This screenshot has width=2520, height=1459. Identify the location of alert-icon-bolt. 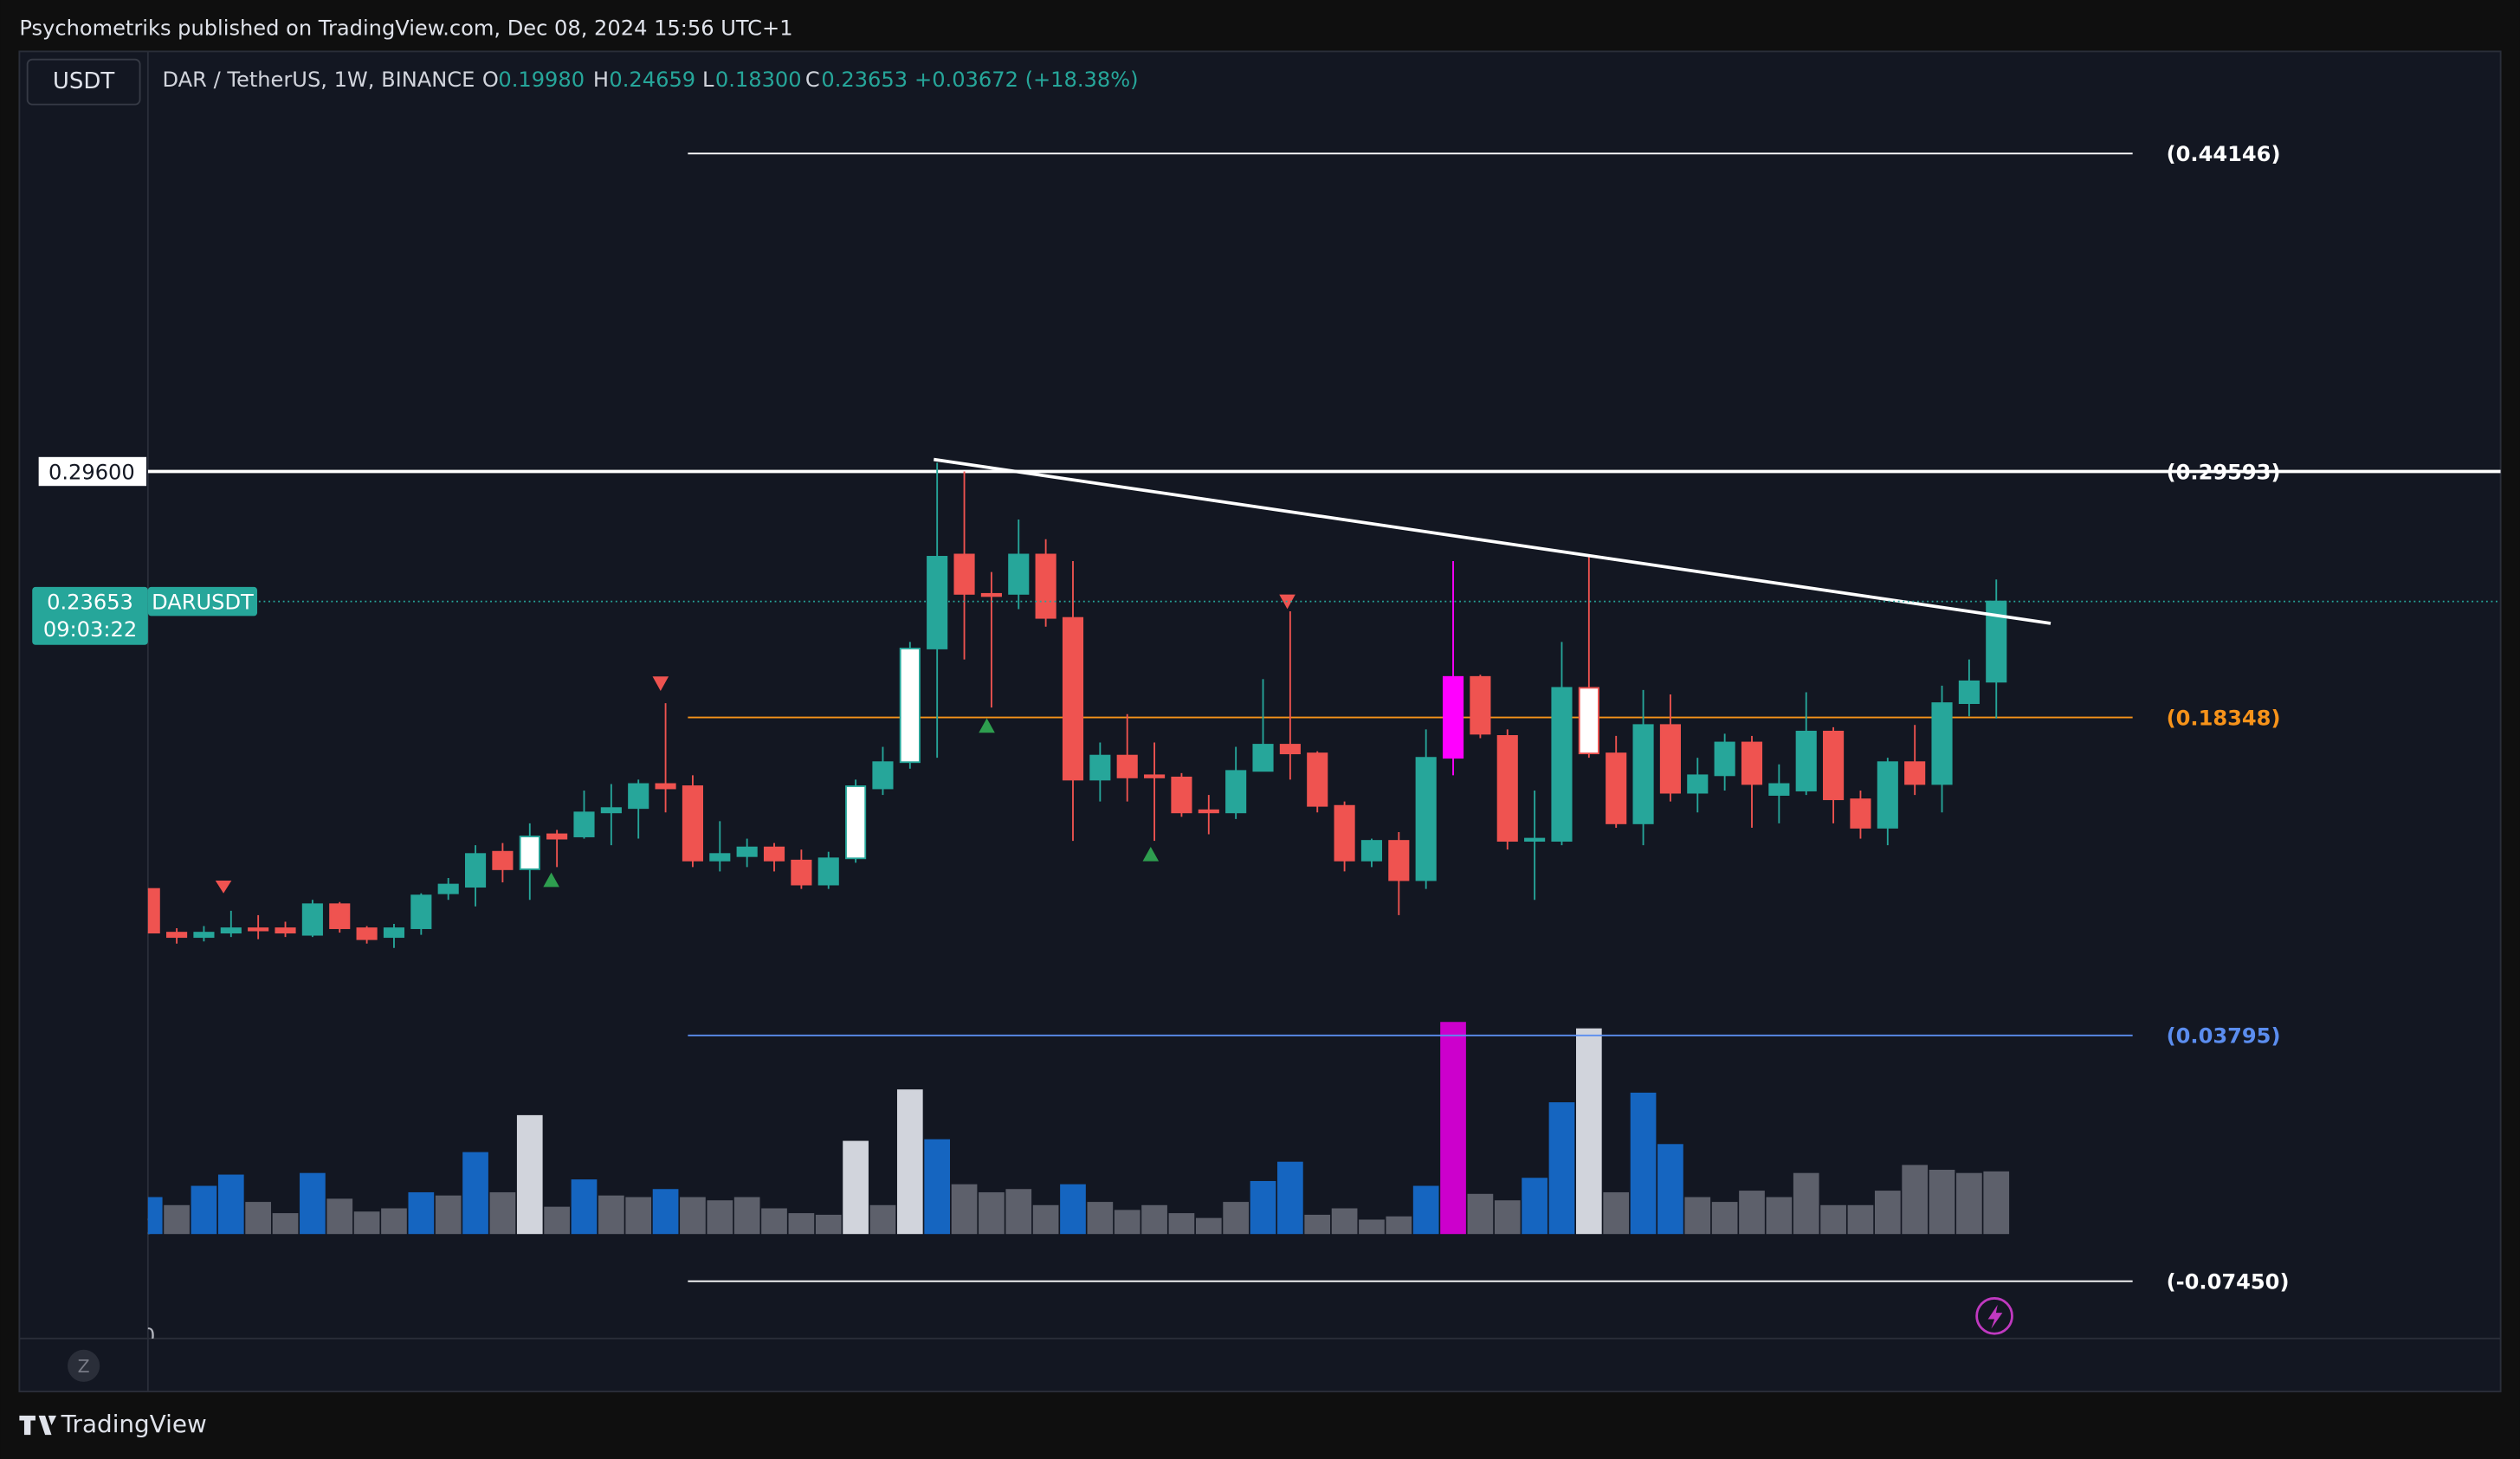
(1995, 1316).